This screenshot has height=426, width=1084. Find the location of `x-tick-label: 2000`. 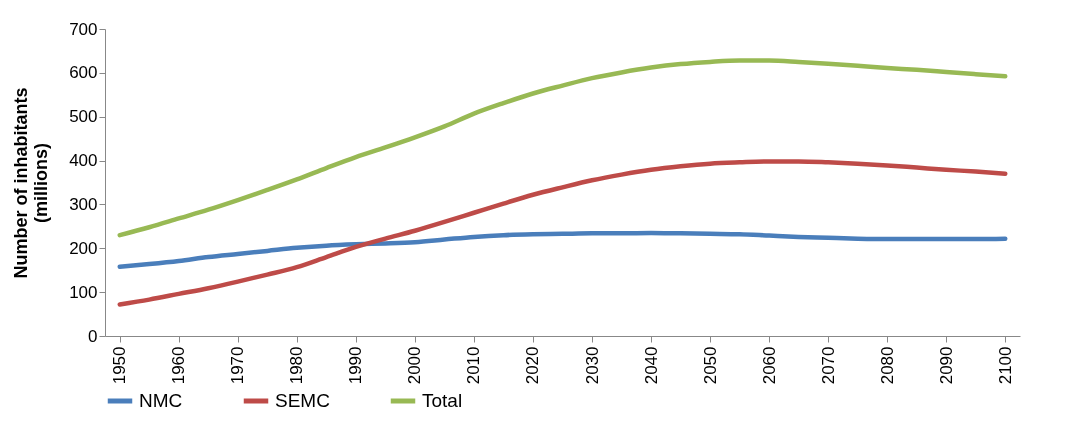

x-tick-label: 2000 is located at coordinates (415, 365).